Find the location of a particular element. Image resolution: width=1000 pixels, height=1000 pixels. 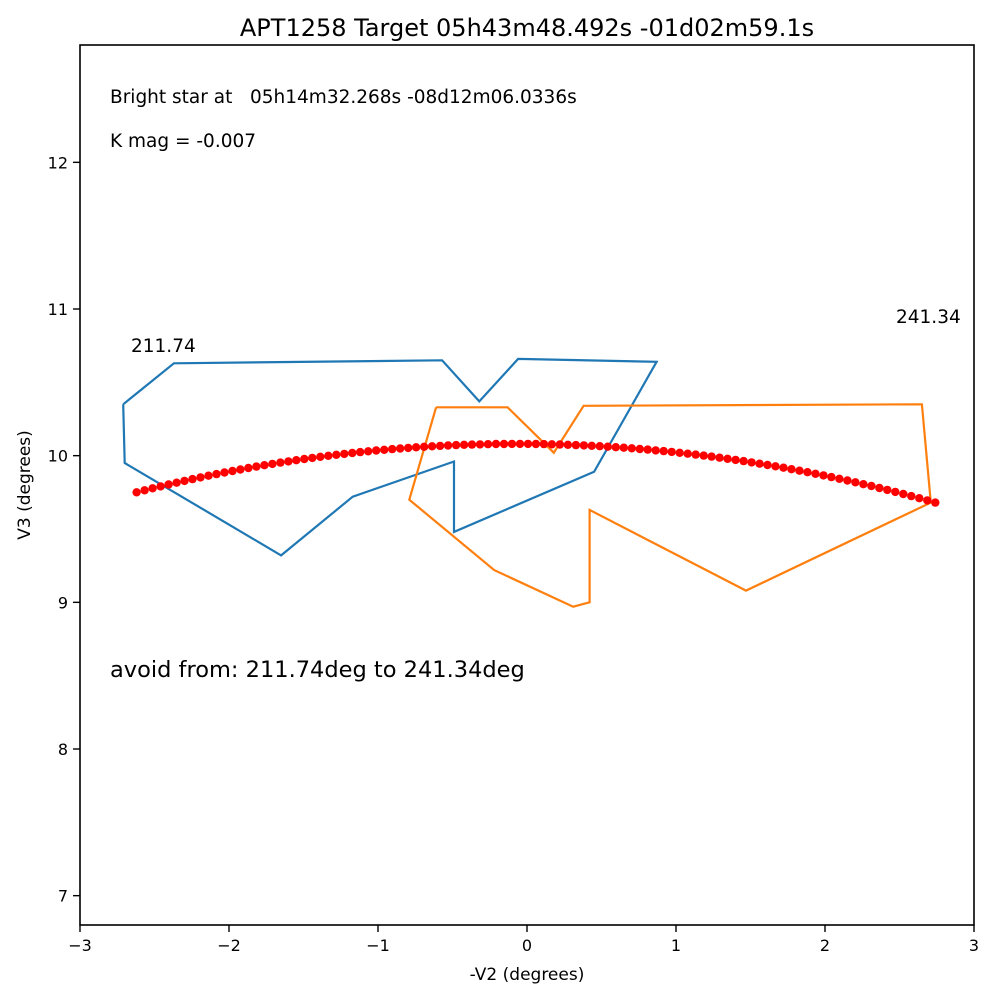

x-tick-label: 3 is located at coordinates (974, 945).